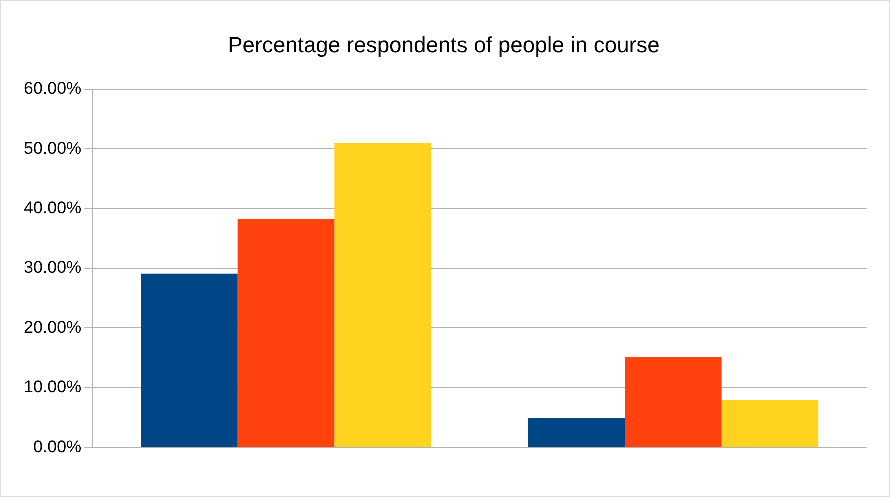 The width and height of the screenshot is (890, 497). I want to click on y-tick-label: 20.00%, so click(53, 327).